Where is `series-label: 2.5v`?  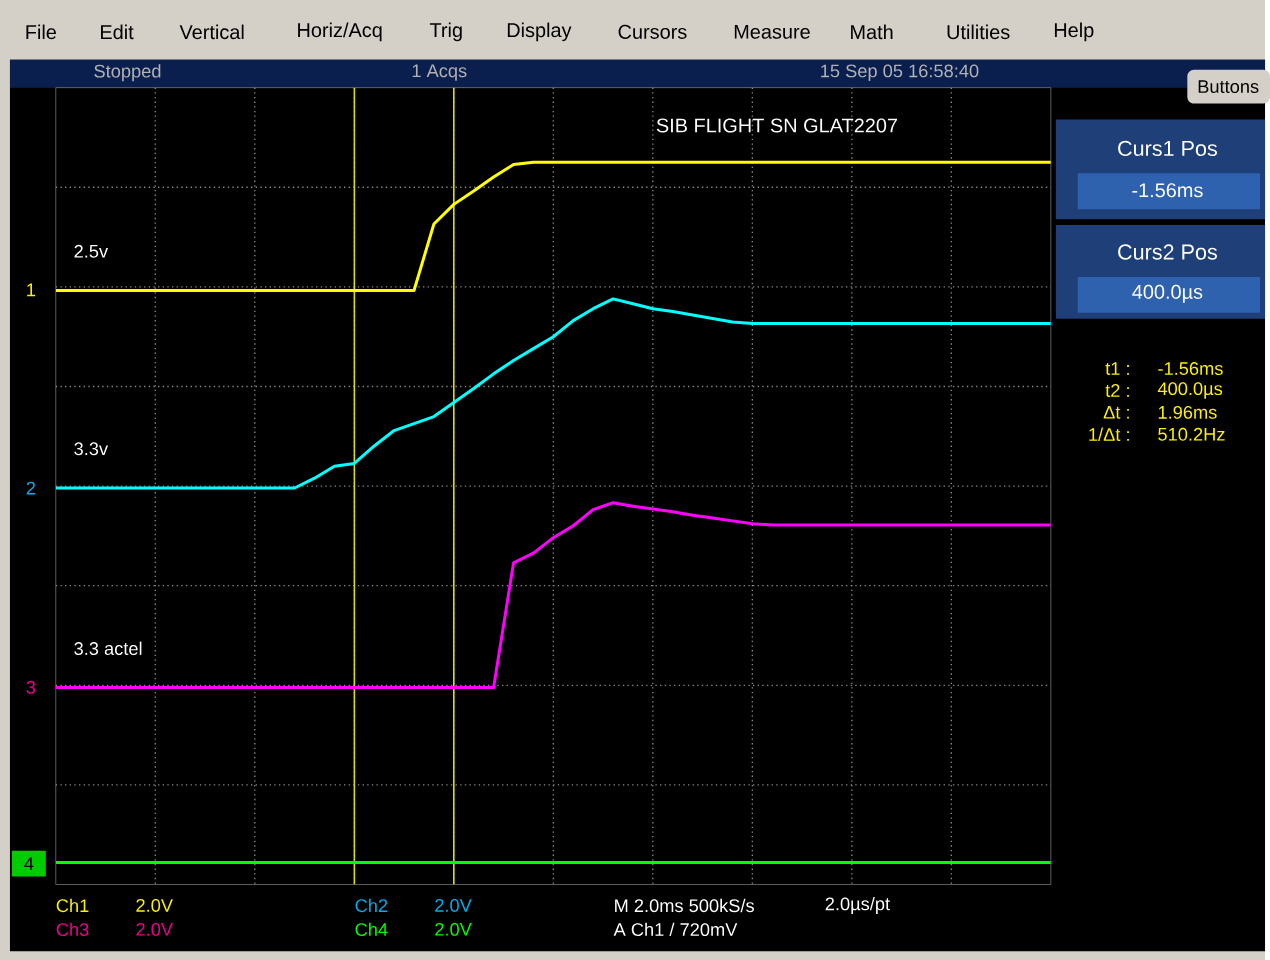
series-label: 2.5v is located at coordinates (91, 251).